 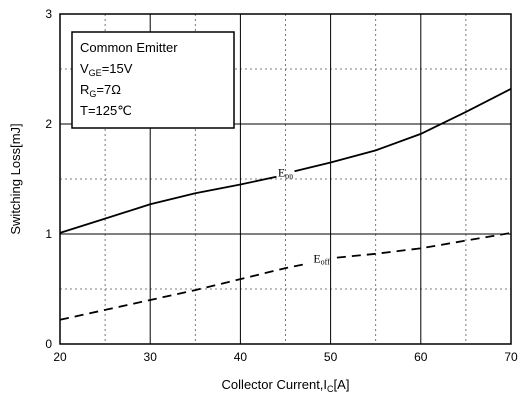 I want to click on x-axis-title-sub: C, so click(x=330, y=389).